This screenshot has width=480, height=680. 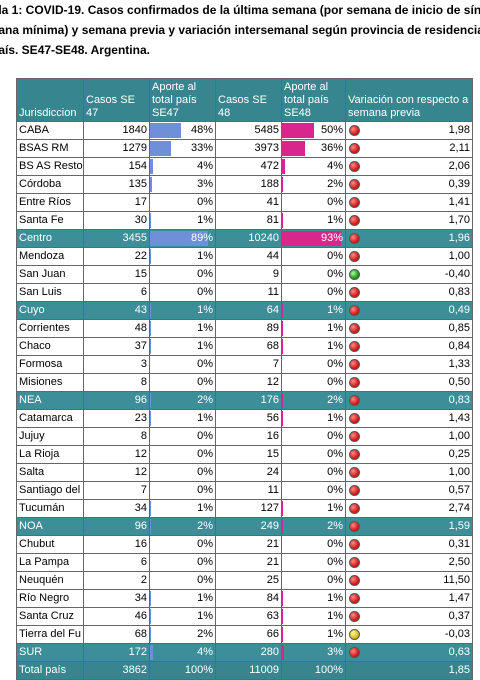 I want to click on casos-se48-cell: 472, so click(x=248, y=166).